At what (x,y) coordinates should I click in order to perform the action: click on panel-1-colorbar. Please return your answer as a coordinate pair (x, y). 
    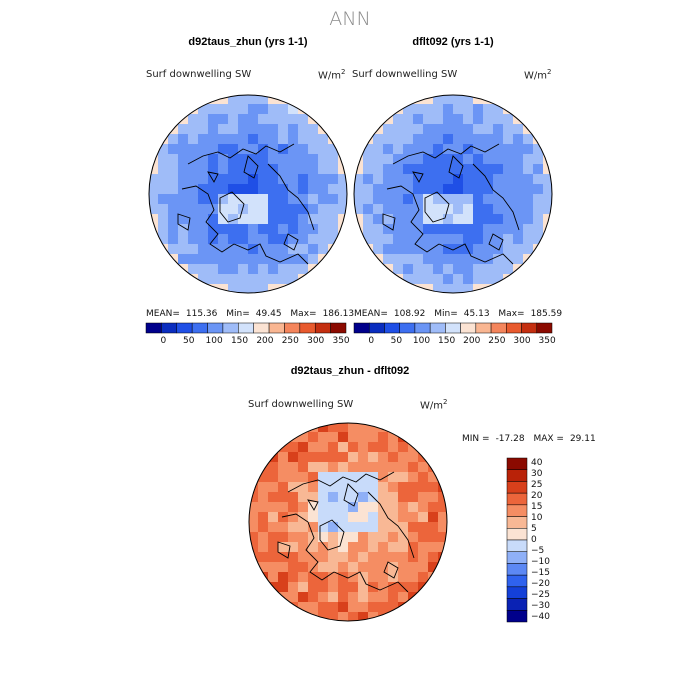
    Looking at the image, I should click on (246, 328).